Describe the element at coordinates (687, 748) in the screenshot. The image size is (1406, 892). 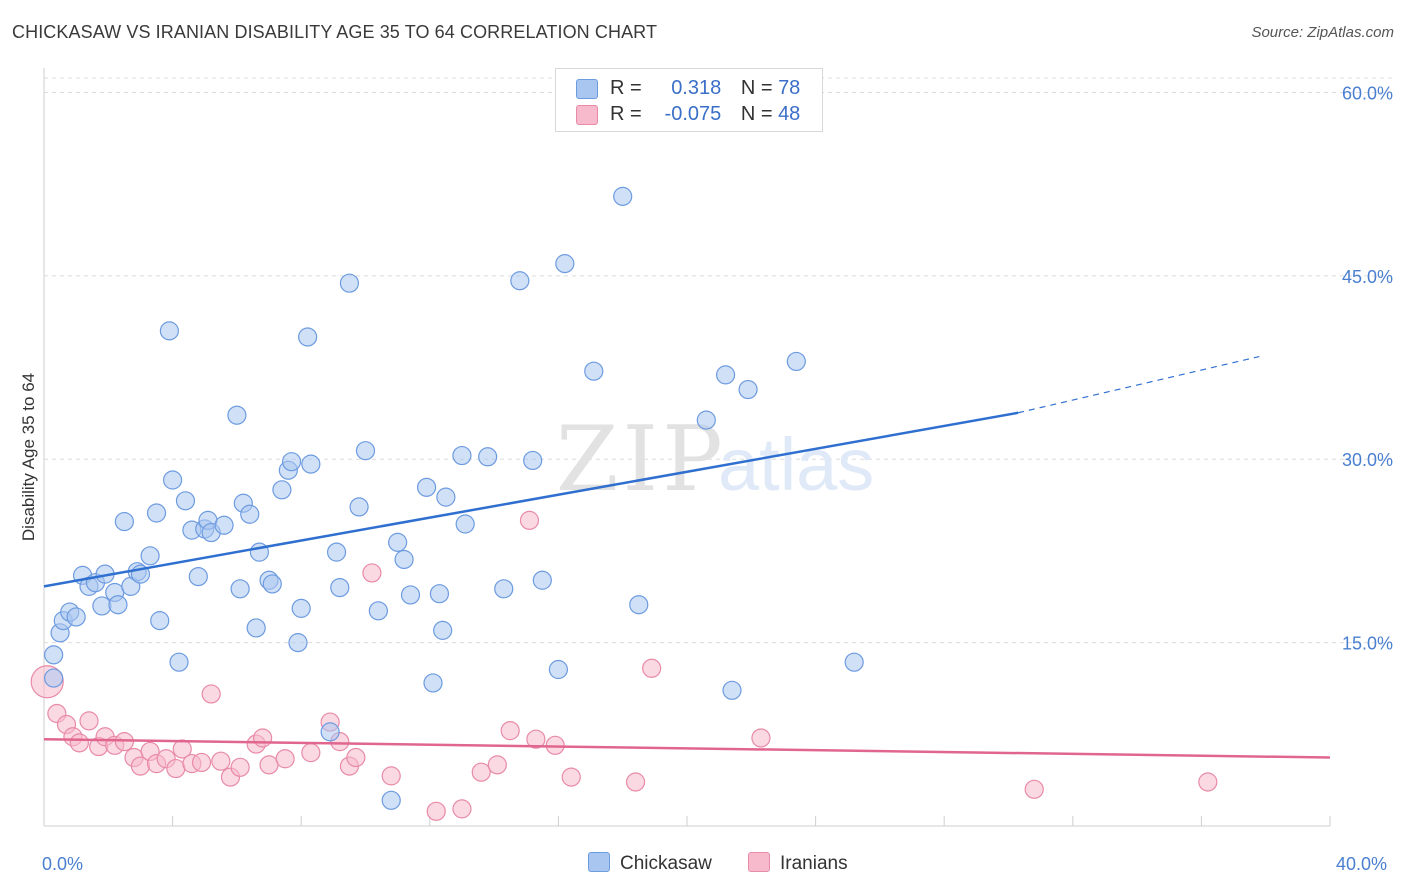
I see `iranians-trend-line` at that location.